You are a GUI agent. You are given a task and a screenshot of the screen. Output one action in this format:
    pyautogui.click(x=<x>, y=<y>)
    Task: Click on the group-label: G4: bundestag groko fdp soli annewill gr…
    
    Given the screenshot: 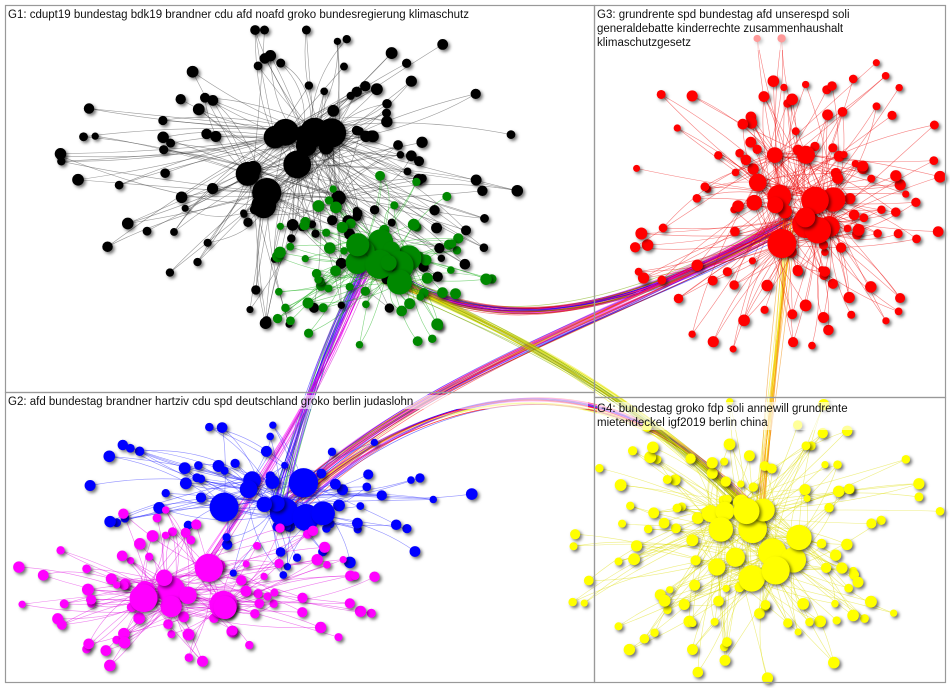 What is the action you would take?
    pyautogui.click(x=757, y=416)
    